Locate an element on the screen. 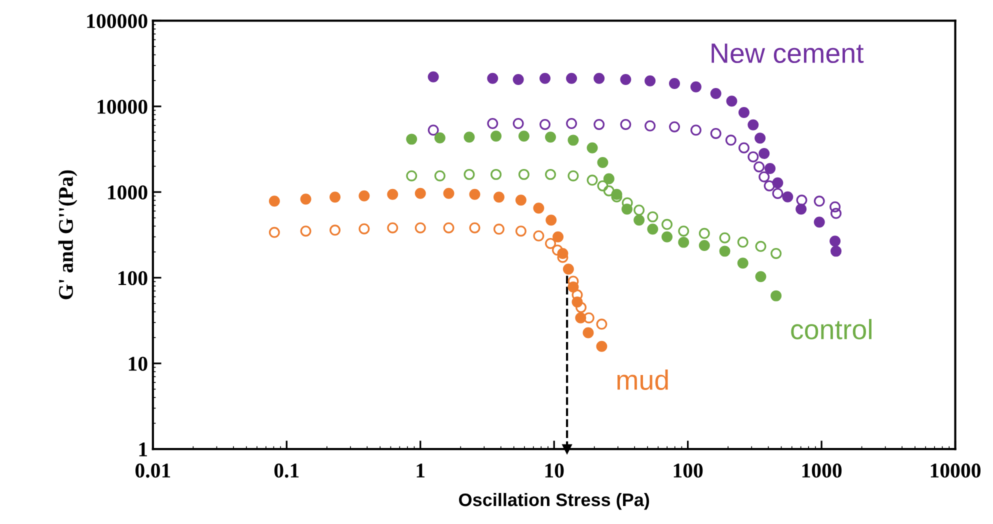 The height and width of the screenshot is (524, 993). y-tick-label: 1000 is located at coordinates (128, 192).